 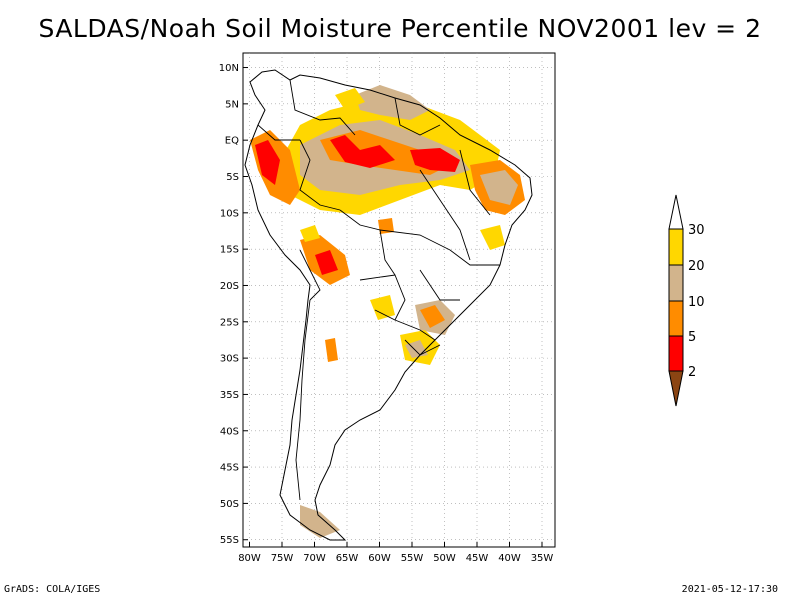 What do you see at coordinates (229, 68) in the screenshot?
I see `lat-label-10n: 10N` at bounding box center [229, 68].